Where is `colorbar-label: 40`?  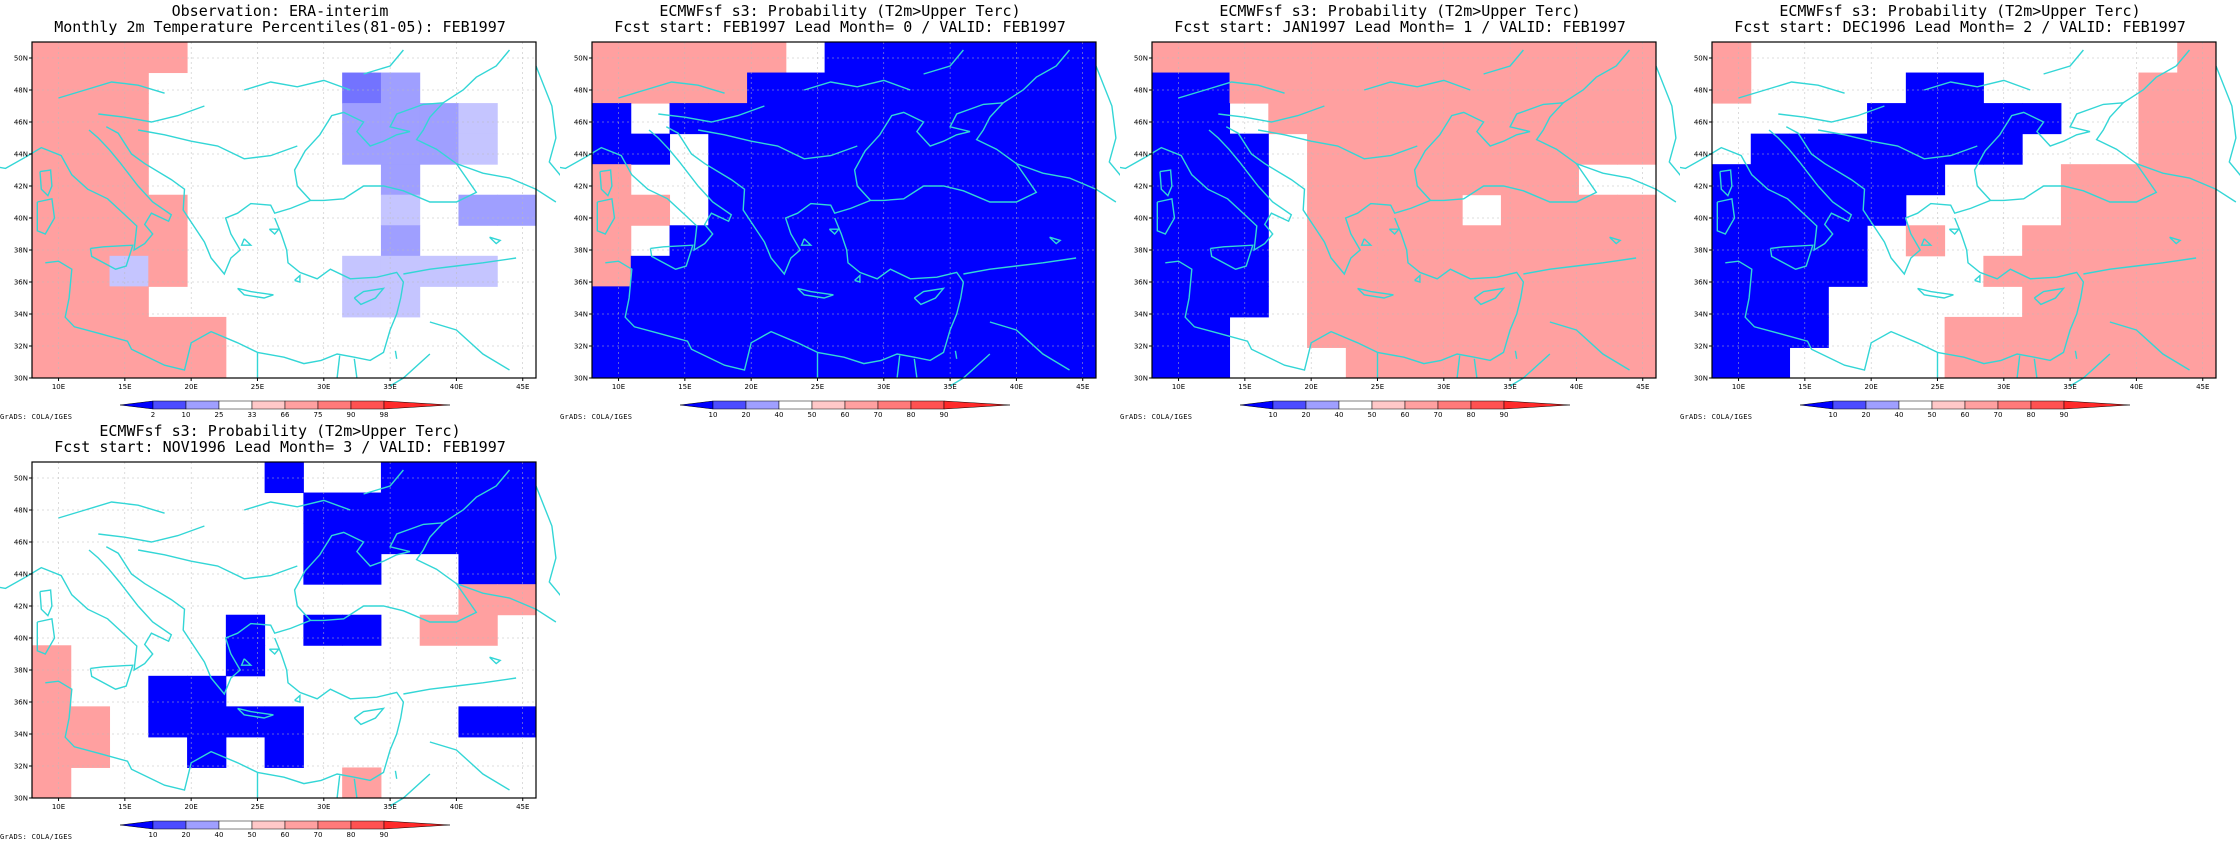
colorbar-label: 40 is located at coordinates (779, 415).